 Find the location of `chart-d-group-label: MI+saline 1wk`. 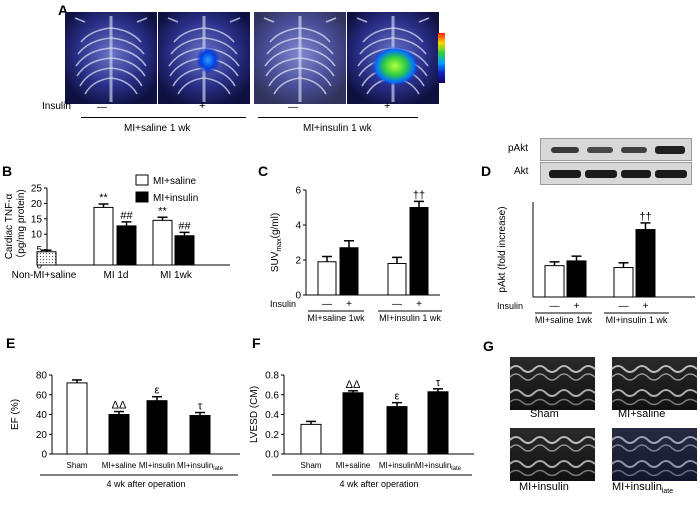

chart-d-group-label: MI+saline 1wk is located at coordinates (564, 320).